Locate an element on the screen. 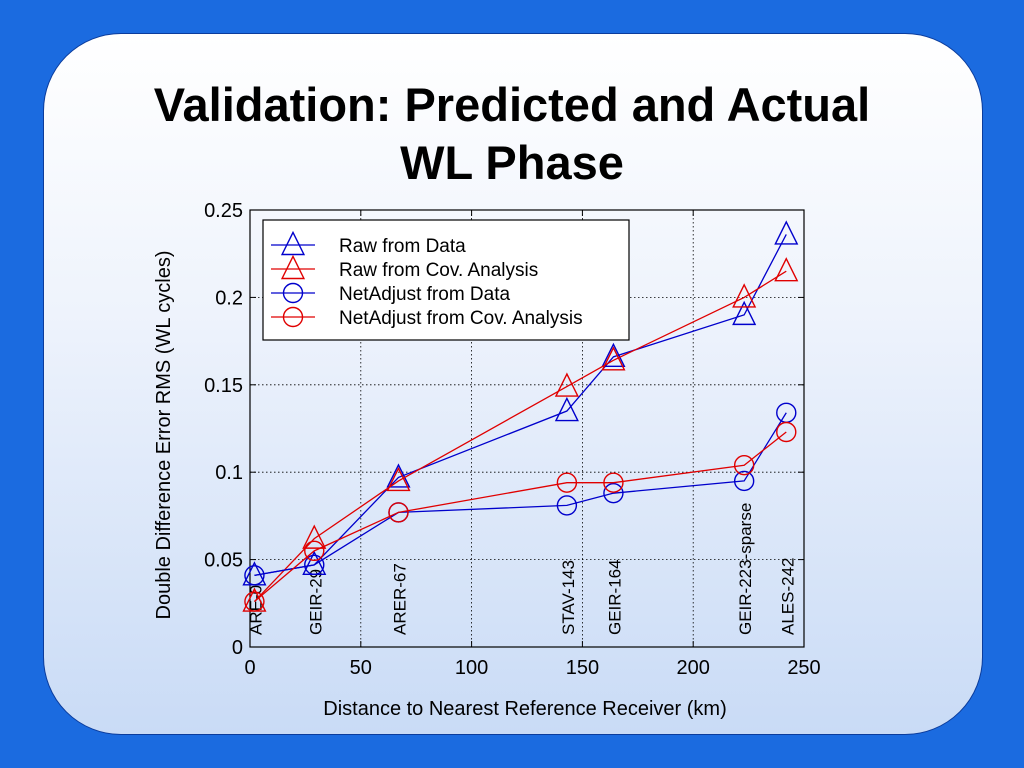 The height and width of the screenshot is (768, 1024). legend-item: NetAdjust from Data is located at coordinates (390, 293).